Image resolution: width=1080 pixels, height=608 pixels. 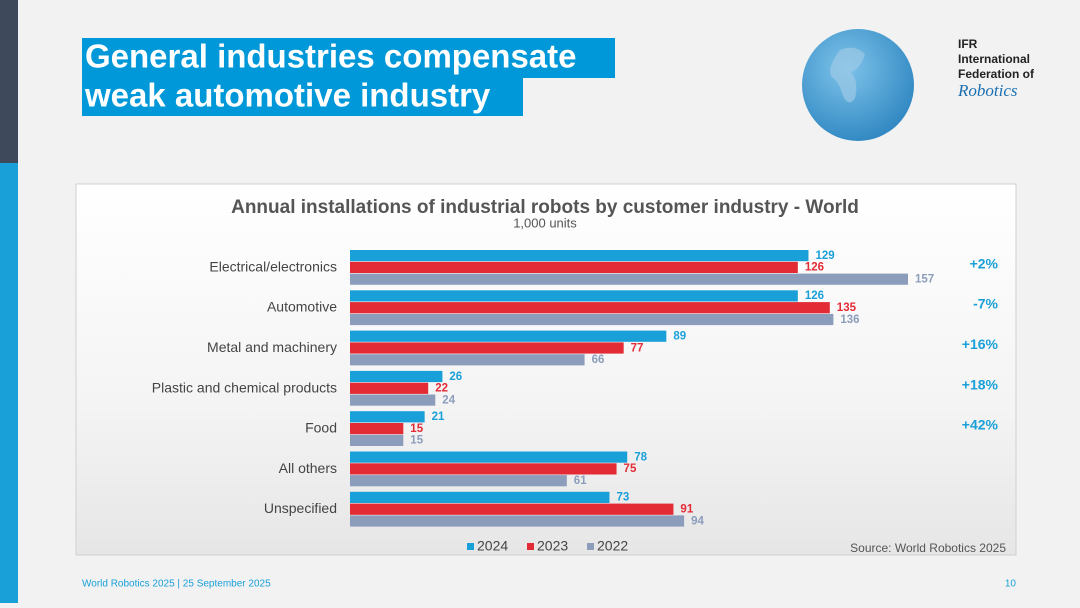 What do you see at coordinates (287, 95) in the screenshot?
I see `slide-title: weak automotive industry` at bounding box center [287, 95].